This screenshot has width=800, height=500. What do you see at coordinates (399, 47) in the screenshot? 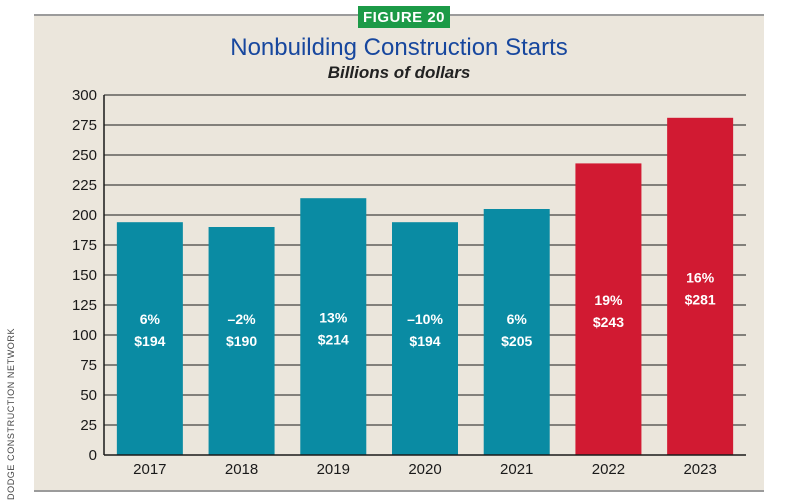
I see `chart-title: Nonbuilding Construction Starts` at bounding box center [399, 47].